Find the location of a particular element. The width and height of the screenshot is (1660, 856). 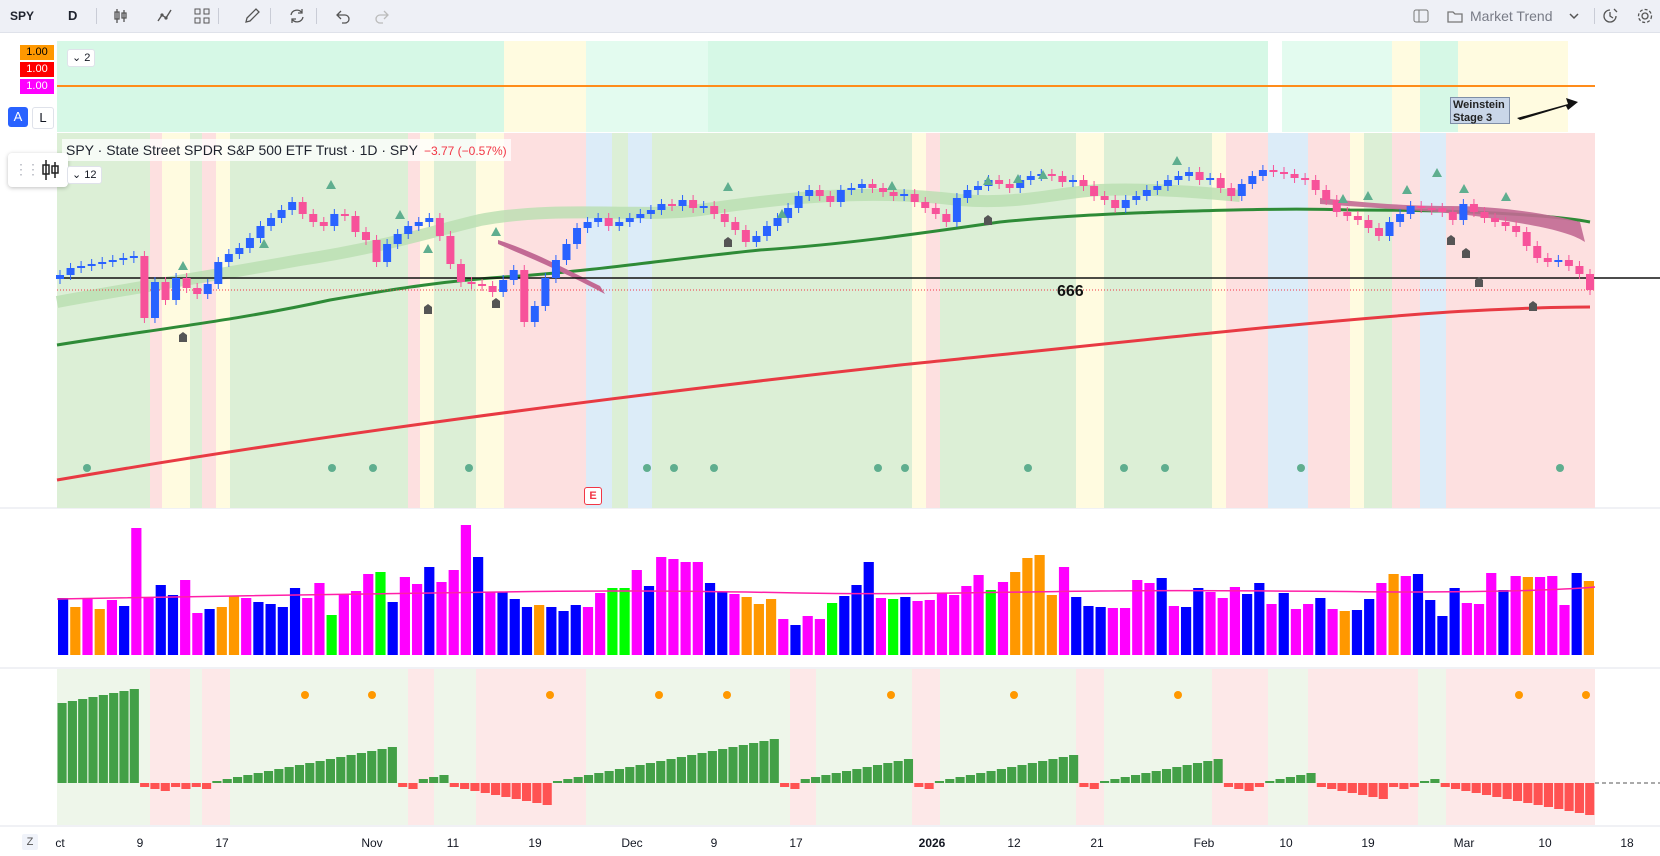

alert-clock-icon is located at coordinates (1610, 16).